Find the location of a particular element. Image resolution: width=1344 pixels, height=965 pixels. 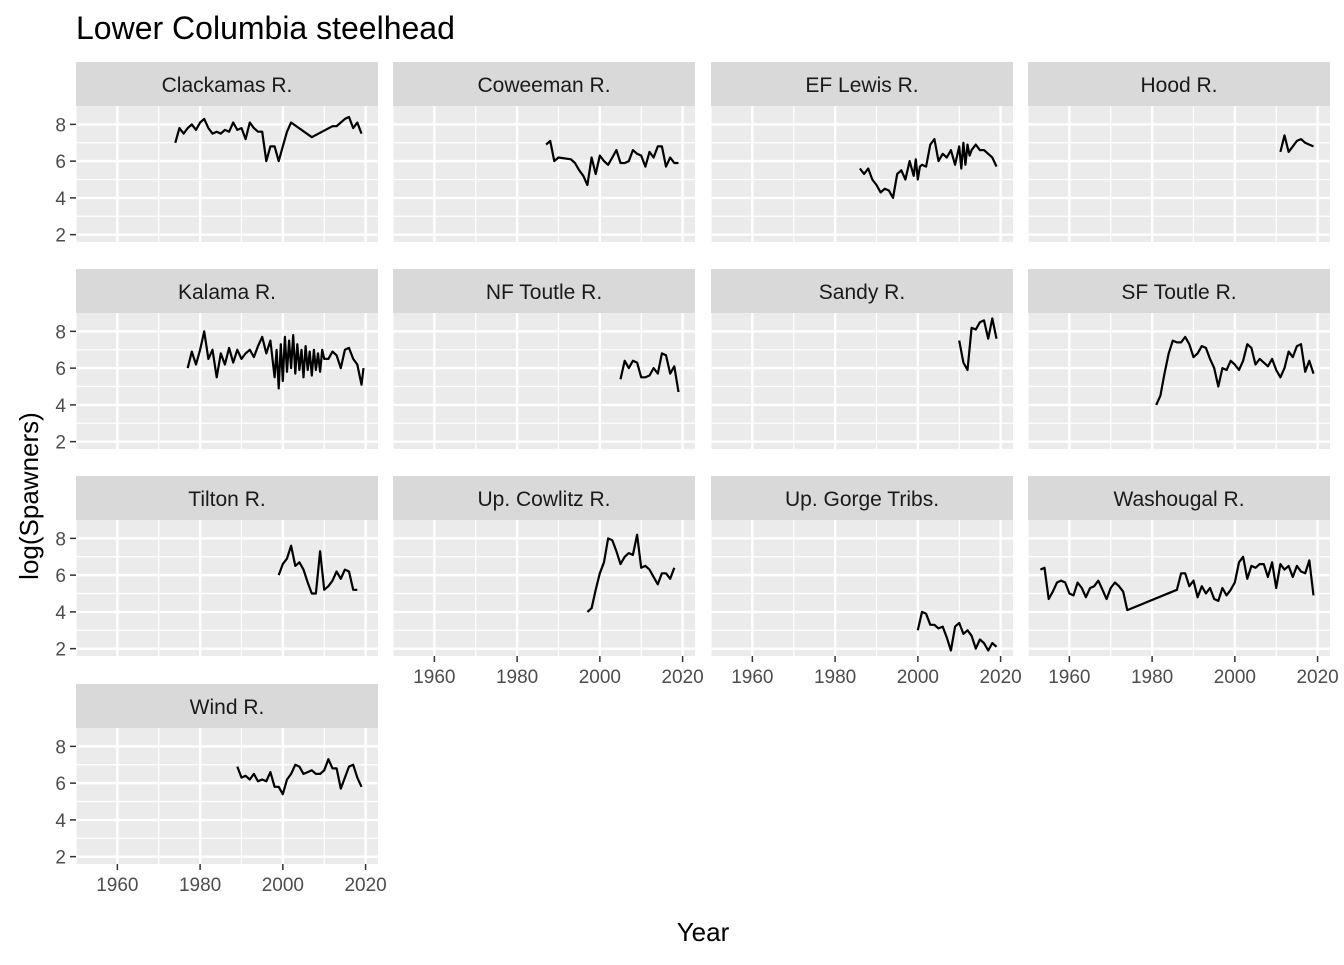

facet-label: NF Toutle R. is located at coordinates (544, 292).